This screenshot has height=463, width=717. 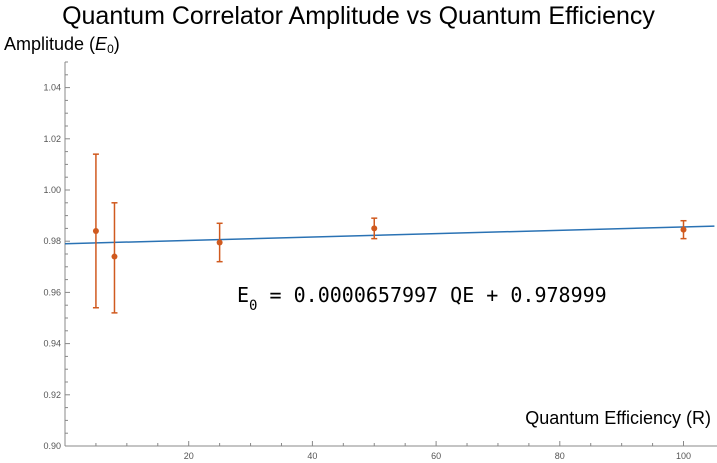 I want to click on x-tick-label: 40, so click(x=312, y=456).